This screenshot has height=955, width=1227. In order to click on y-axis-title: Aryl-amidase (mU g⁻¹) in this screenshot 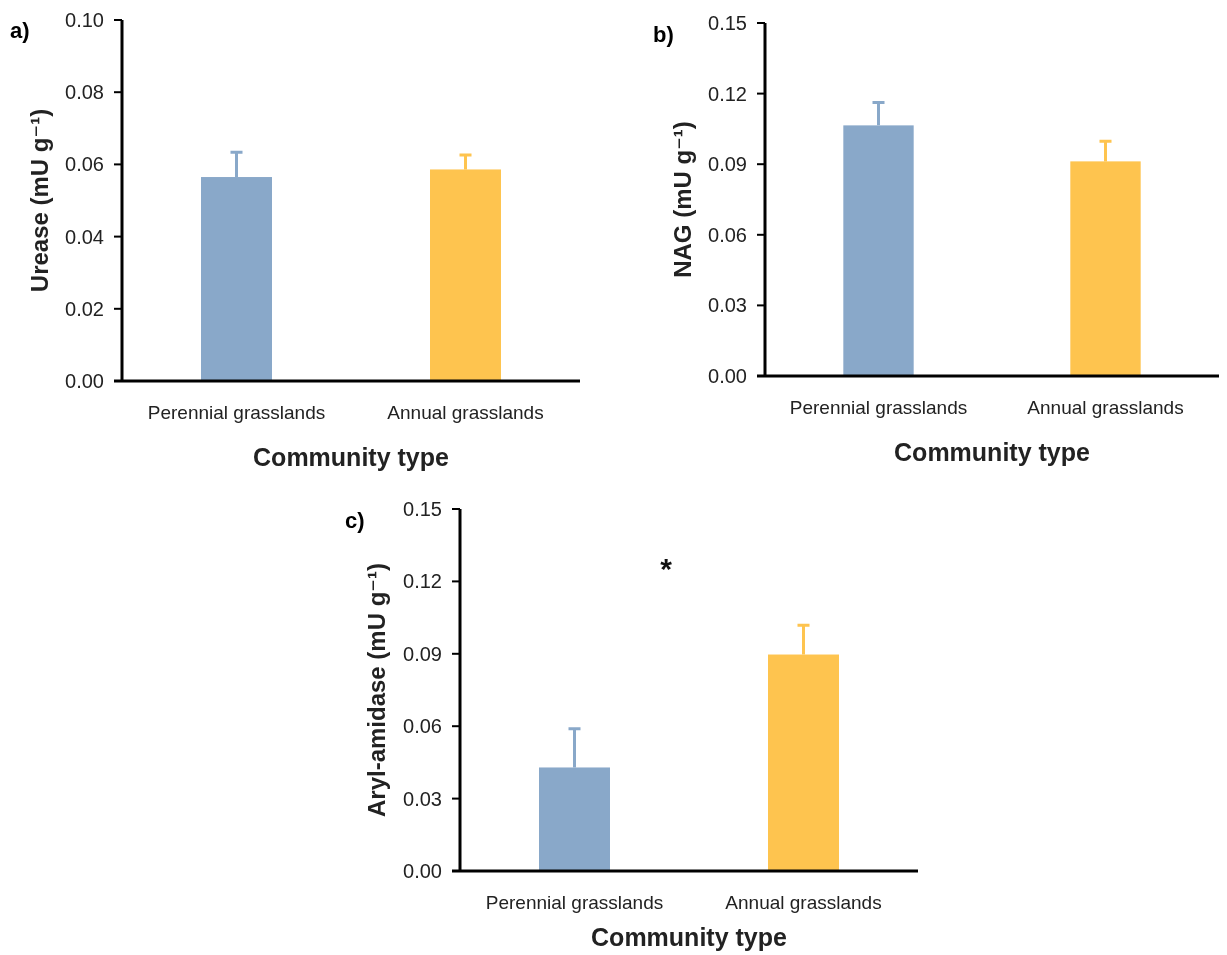, I will do `click(377, 690)`.